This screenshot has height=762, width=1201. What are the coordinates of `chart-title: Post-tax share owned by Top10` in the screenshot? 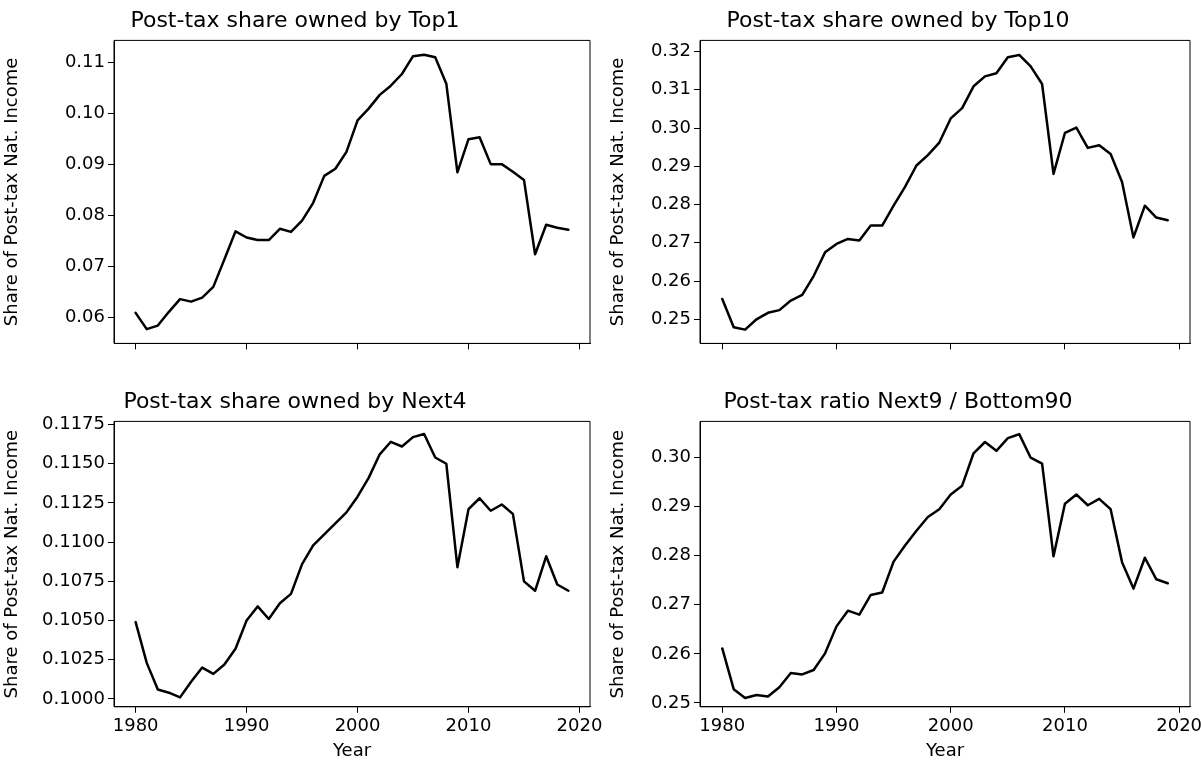 It's located at (898, 19).